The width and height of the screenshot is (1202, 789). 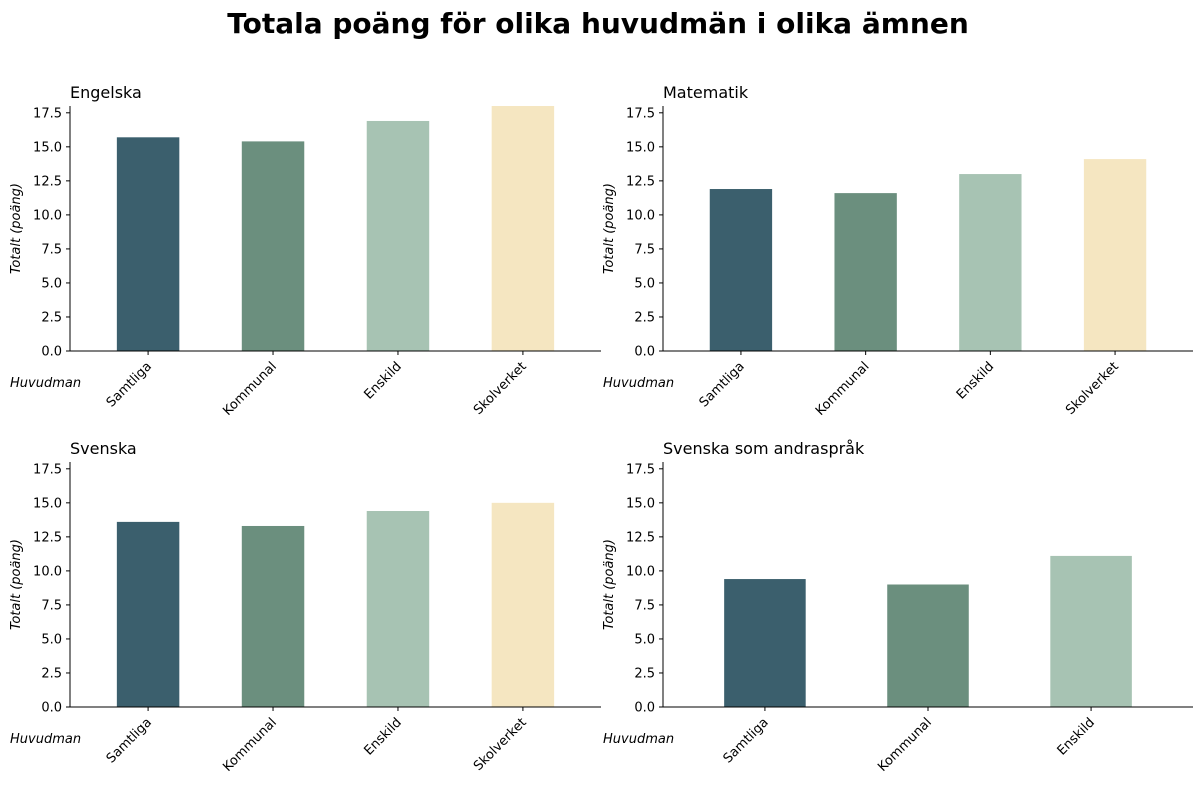 What do you see at coordinates (764, 448) in the screenshot?
I see `subplot-title: Svenska som andraspråk` at bounding box center [764, 448].